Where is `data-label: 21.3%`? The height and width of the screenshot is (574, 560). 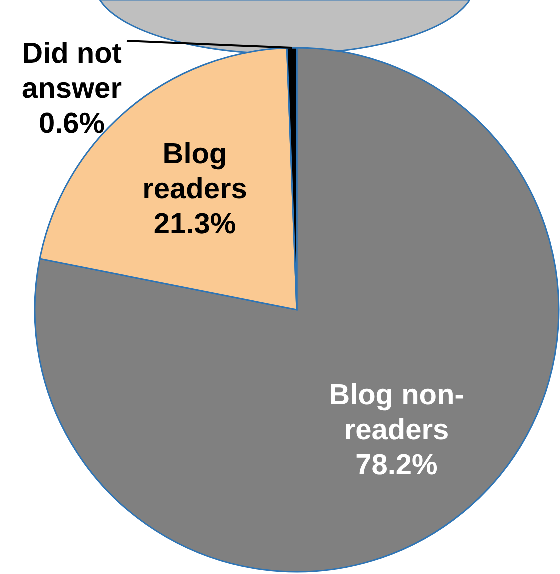
data-label: 21.3% is located at coordinates (195, 224).